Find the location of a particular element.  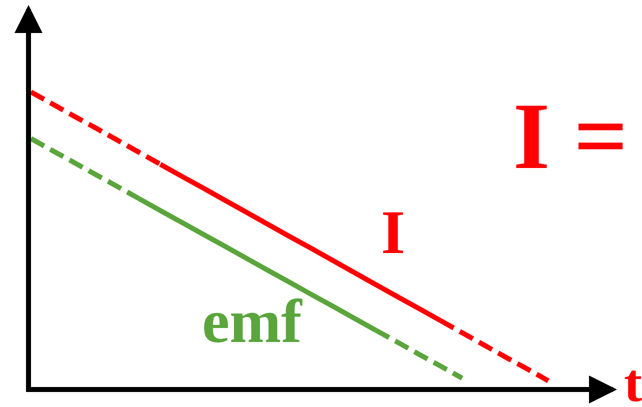

series-label: emf is located at coordinates (253, 322).